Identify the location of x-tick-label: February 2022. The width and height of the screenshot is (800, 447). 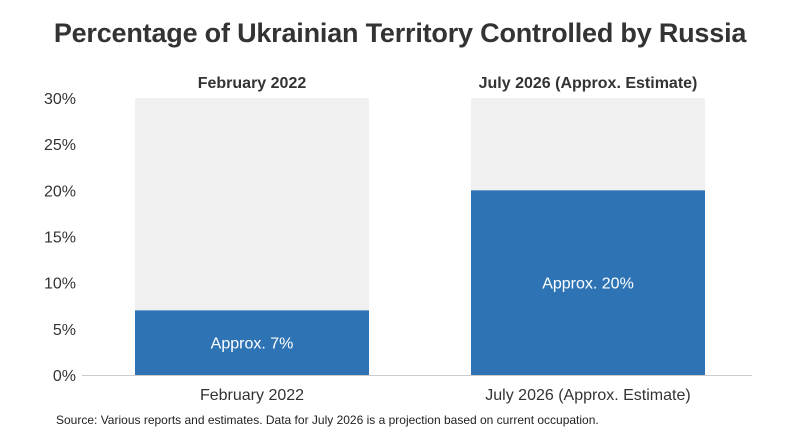
(252, 395).